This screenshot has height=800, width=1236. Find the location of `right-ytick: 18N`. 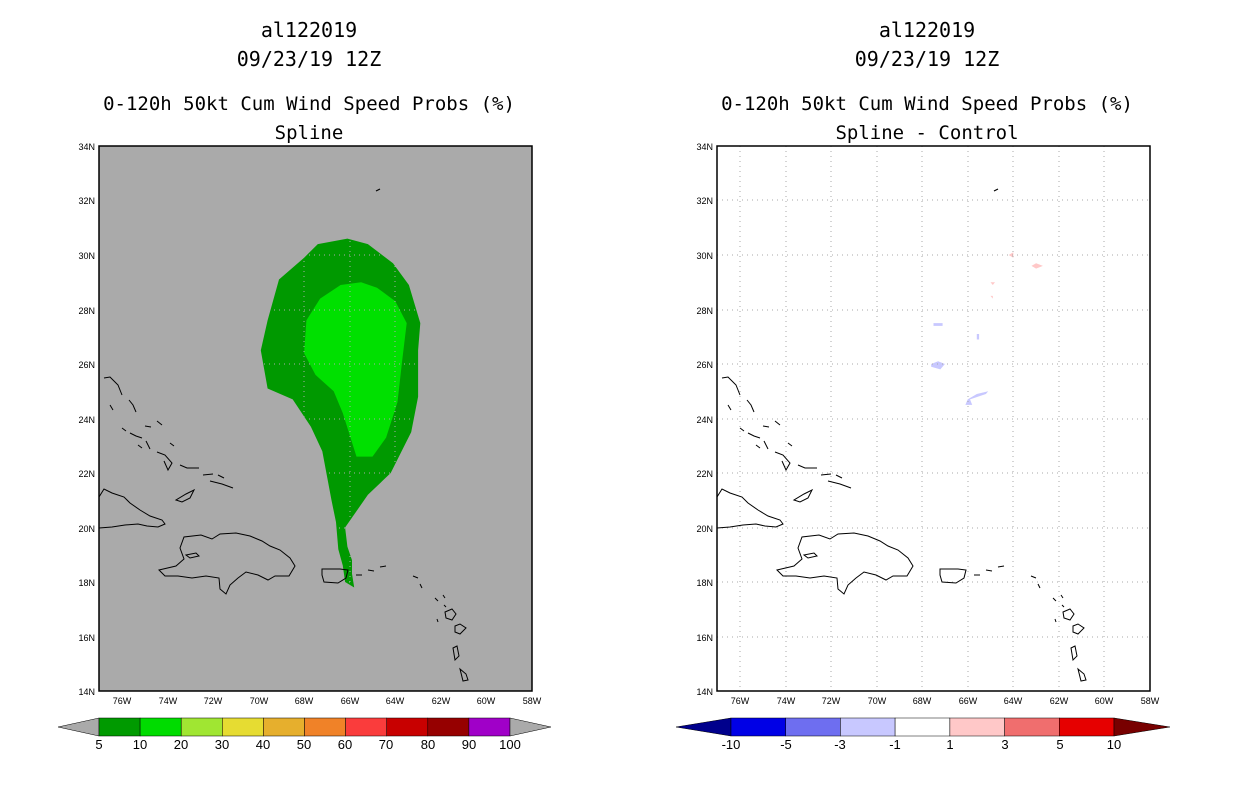

right-ytick: 18N is located at coordinates (704, 583).